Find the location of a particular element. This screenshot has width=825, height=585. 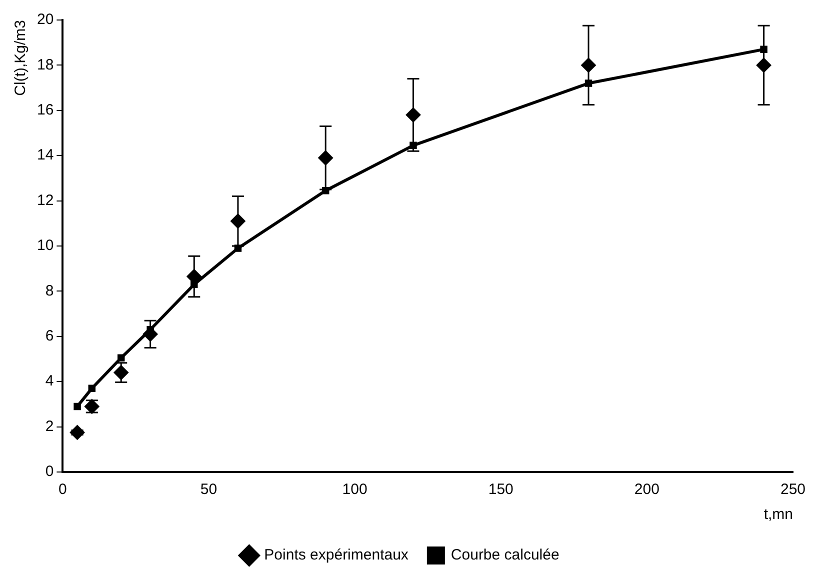

y-tick-label: 14 is located at coordinates (45, 155).